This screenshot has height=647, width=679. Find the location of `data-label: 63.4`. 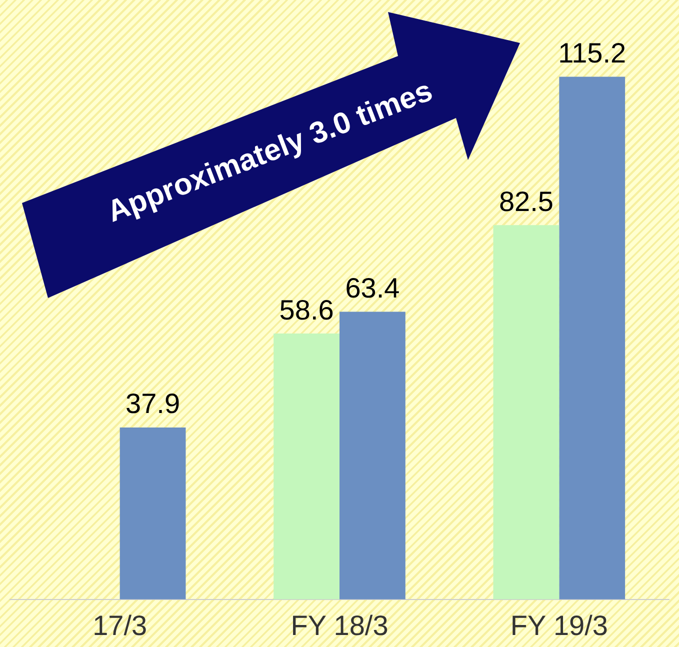

data-label: 63.4 is located at coordinates (372, 288).